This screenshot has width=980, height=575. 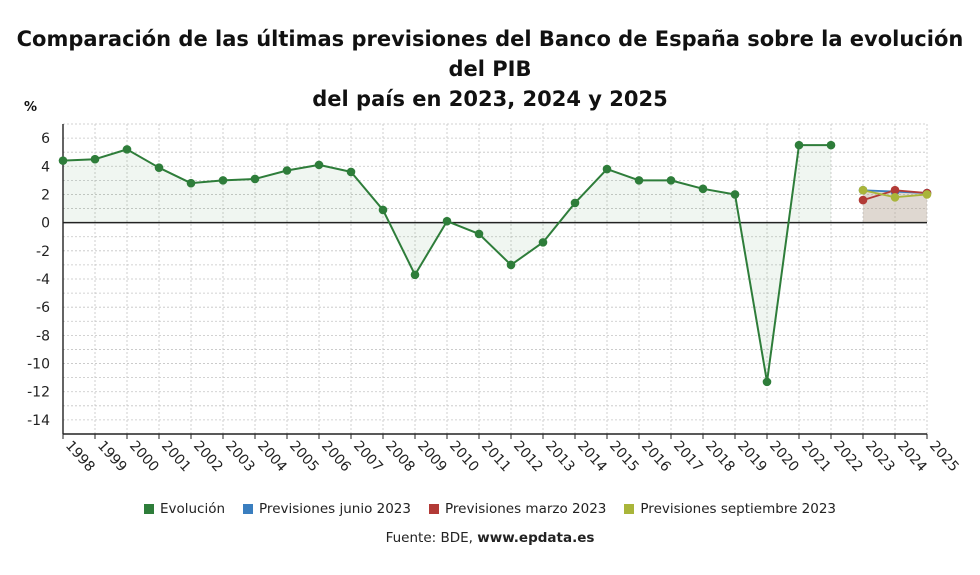 What do you see at coordinates (351, 172) in the screenshot?
I see `data-point-evoluci-n-2007` at bounding box center [351, 172].